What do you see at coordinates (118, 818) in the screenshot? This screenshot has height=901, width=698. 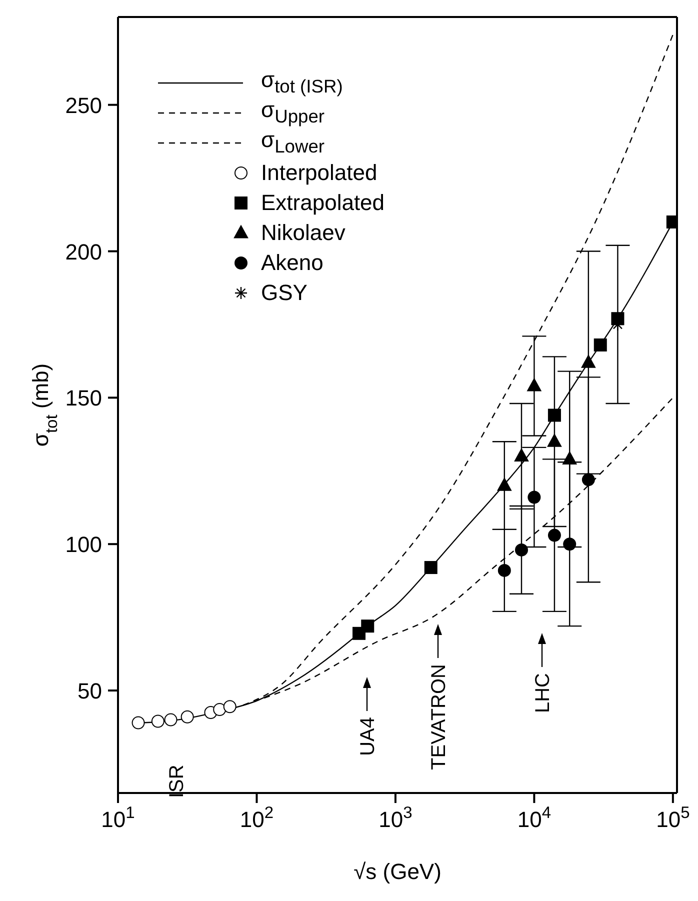 I see `x-tick-label: 10$^{1}$` at bounding box center [118, 818].